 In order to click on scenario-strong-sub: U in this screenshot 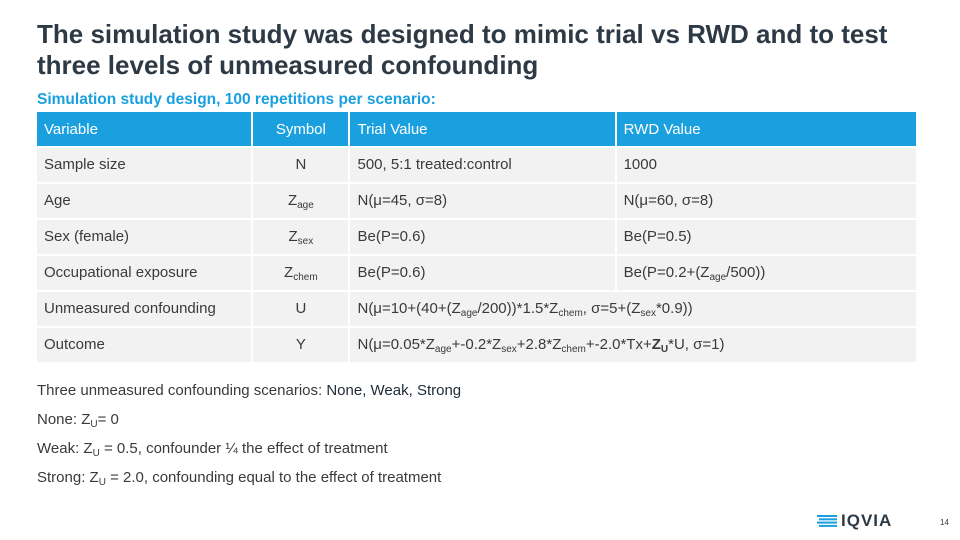, I will do `click(102, 482)`.